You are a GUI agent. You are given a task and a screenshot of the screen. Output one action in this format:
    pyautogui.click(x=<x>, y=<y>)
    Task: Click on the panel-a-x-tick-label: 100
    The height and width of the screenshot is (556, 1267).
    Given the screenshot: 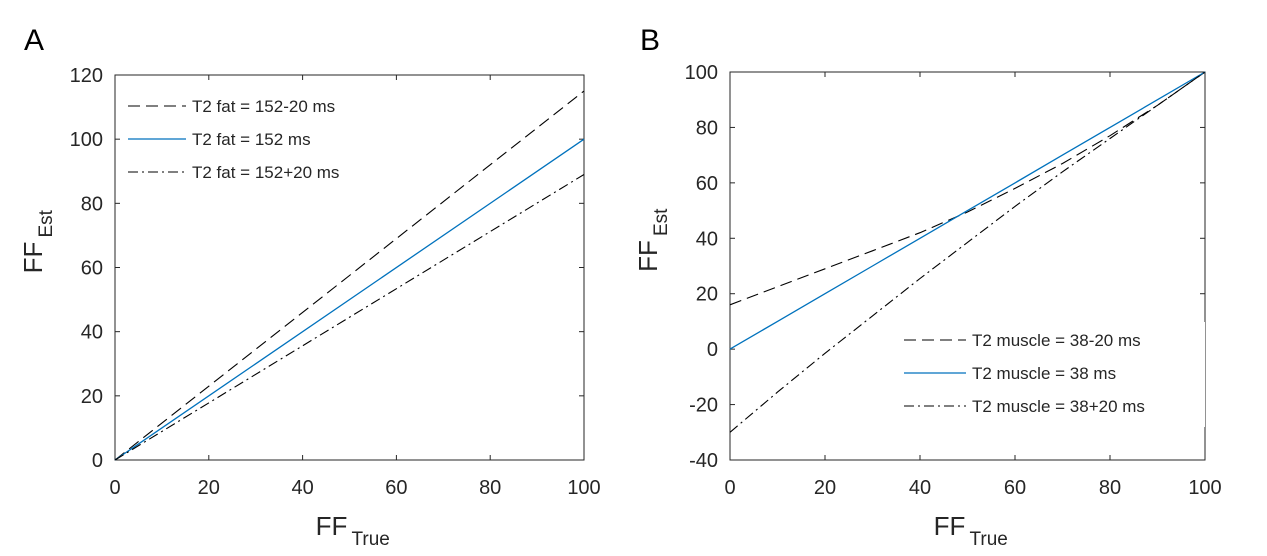 What is the action you would take?
    pyautogui.click(x=583, y=488)
    